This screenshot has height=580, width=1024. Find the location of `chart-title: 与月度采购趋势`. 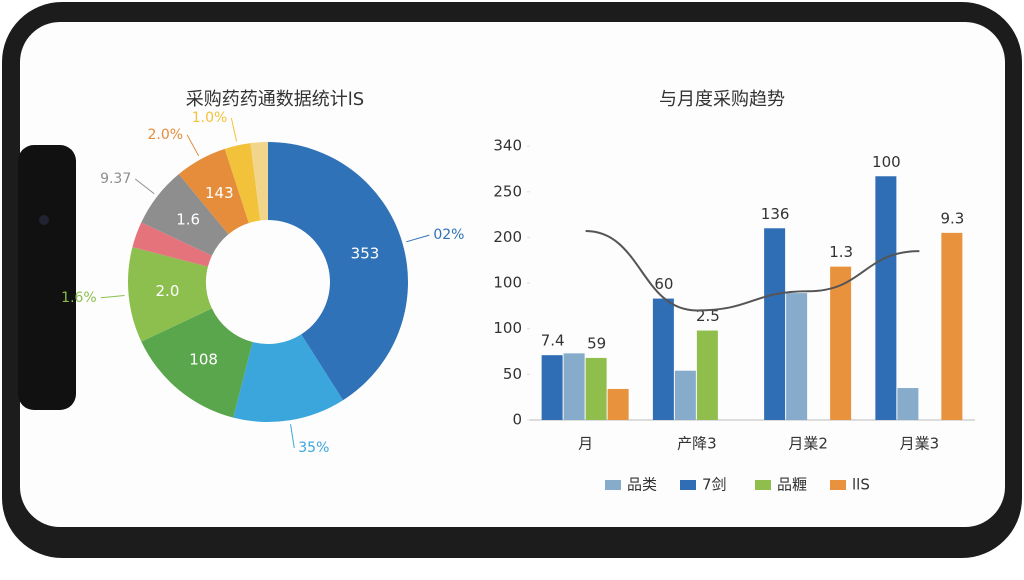

chart-title: 与月度采购趋势 is located at coordinates (722, 99).